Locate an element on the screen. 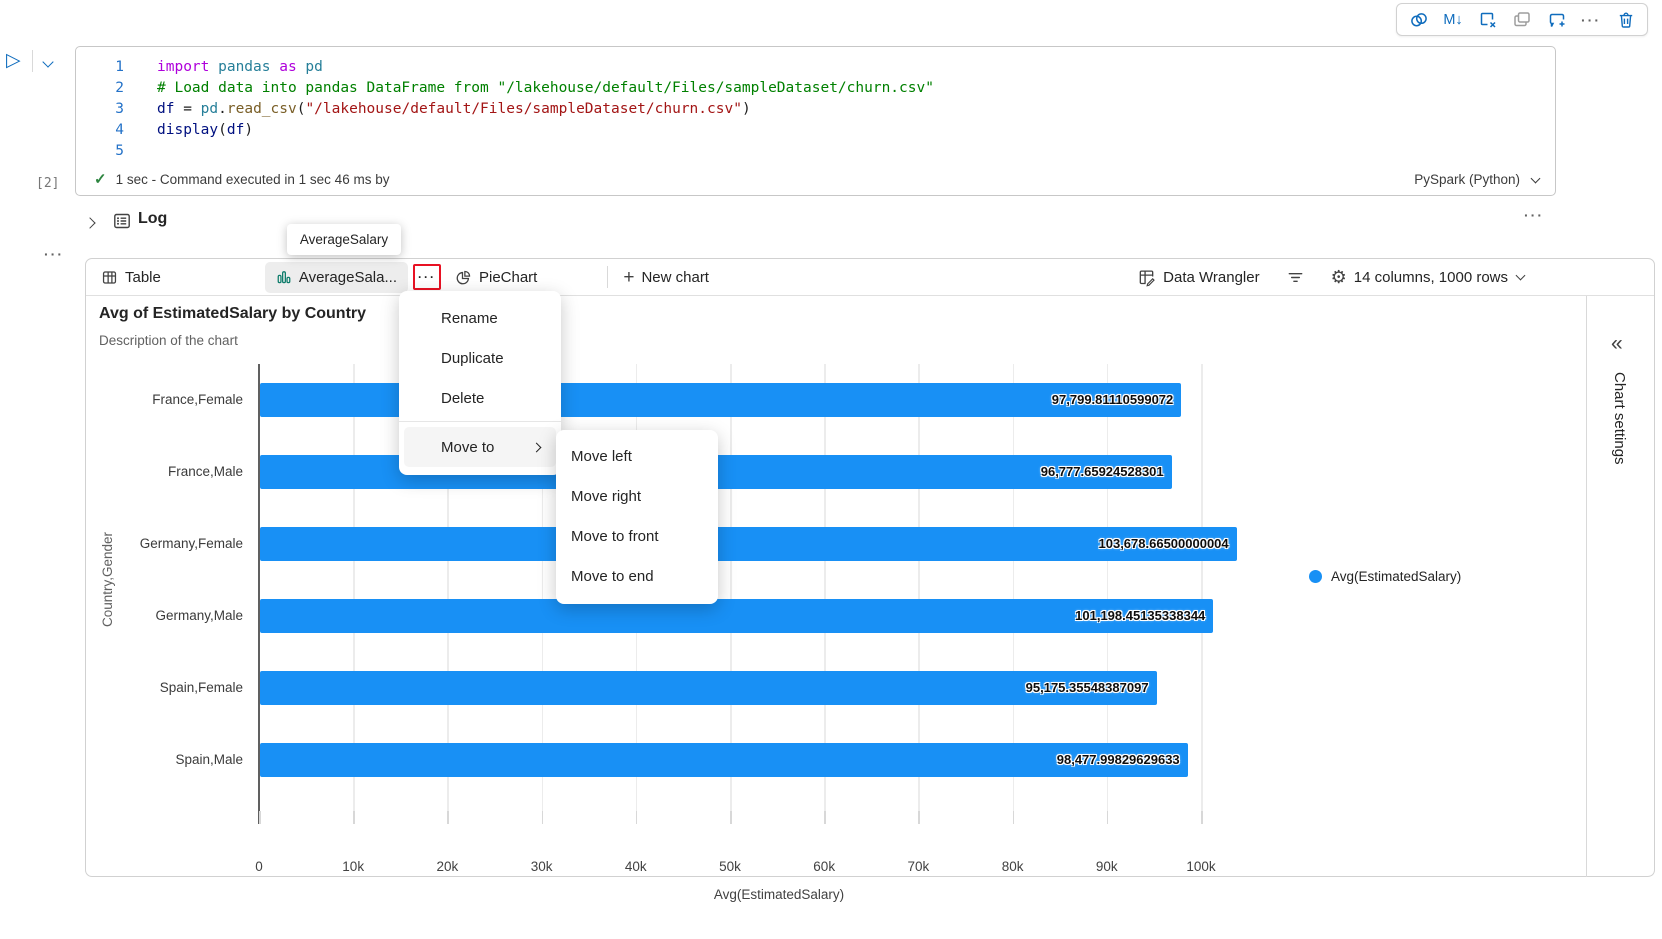  plus-icon: + is located at coordinates (629, 277).